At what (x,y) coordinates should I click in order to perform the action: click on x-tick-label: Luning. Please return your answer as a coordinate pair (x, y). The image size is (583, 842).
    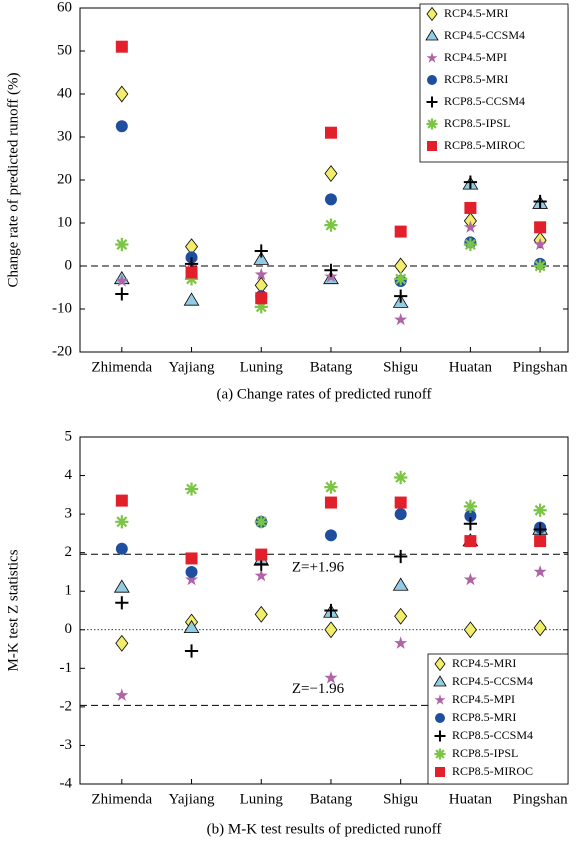
    Looking at the image, I should click on (262, 367).